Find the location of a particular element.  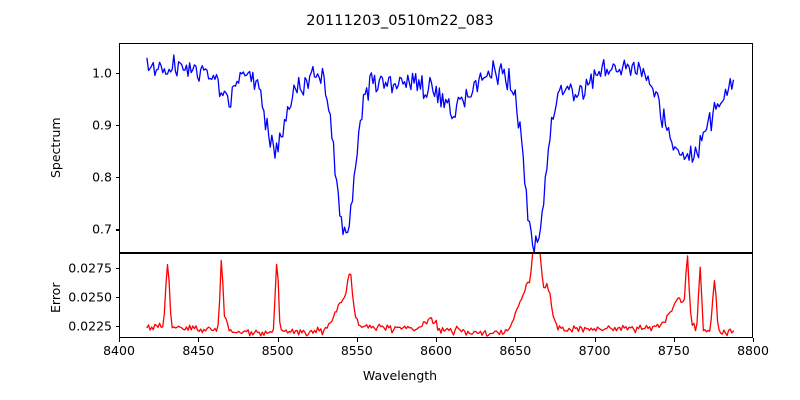

x-tick-label: 8650 is located at coordinates (515, 350).